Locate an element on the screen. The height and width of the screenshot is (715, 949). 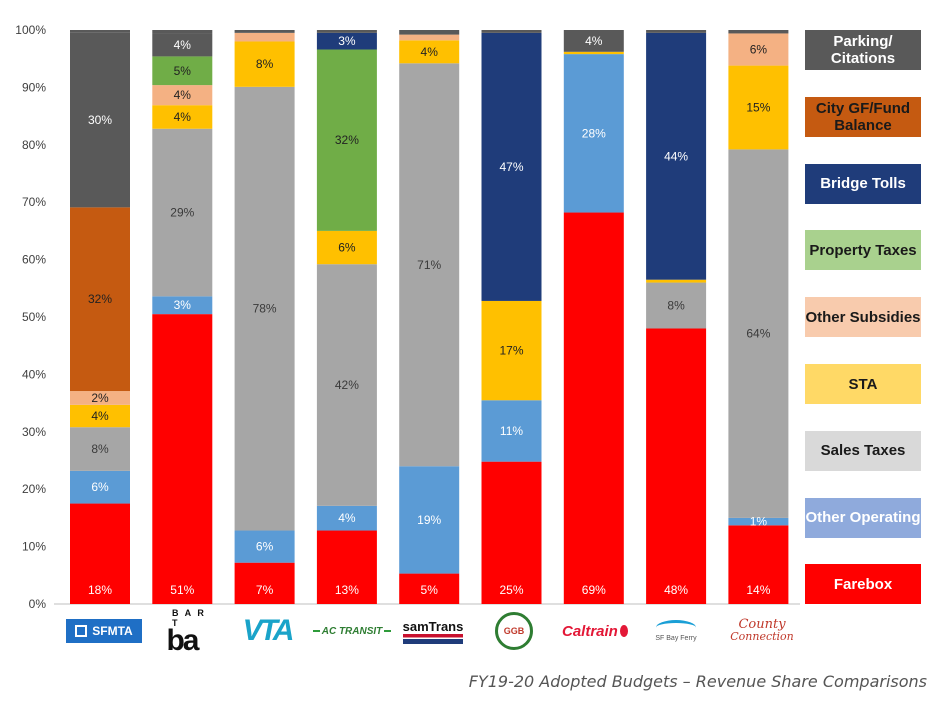
data-label: 7% is located at coordinates (265, 590).